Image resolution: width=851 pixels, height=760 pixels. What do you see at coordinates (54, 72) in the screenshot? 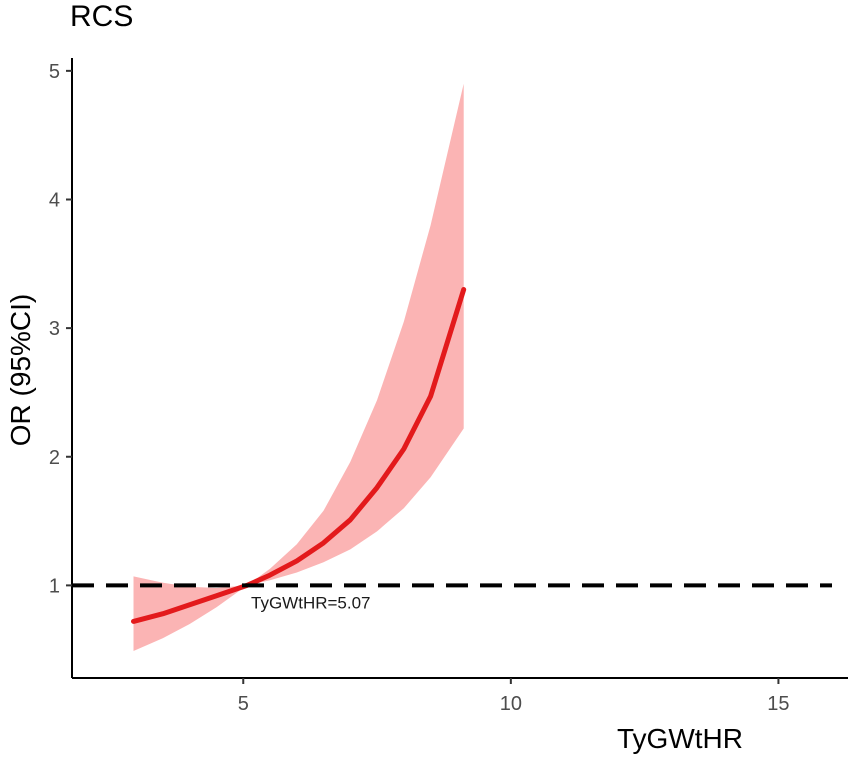
I see `y-tick-label: 5` at bounding box center [54, 72].